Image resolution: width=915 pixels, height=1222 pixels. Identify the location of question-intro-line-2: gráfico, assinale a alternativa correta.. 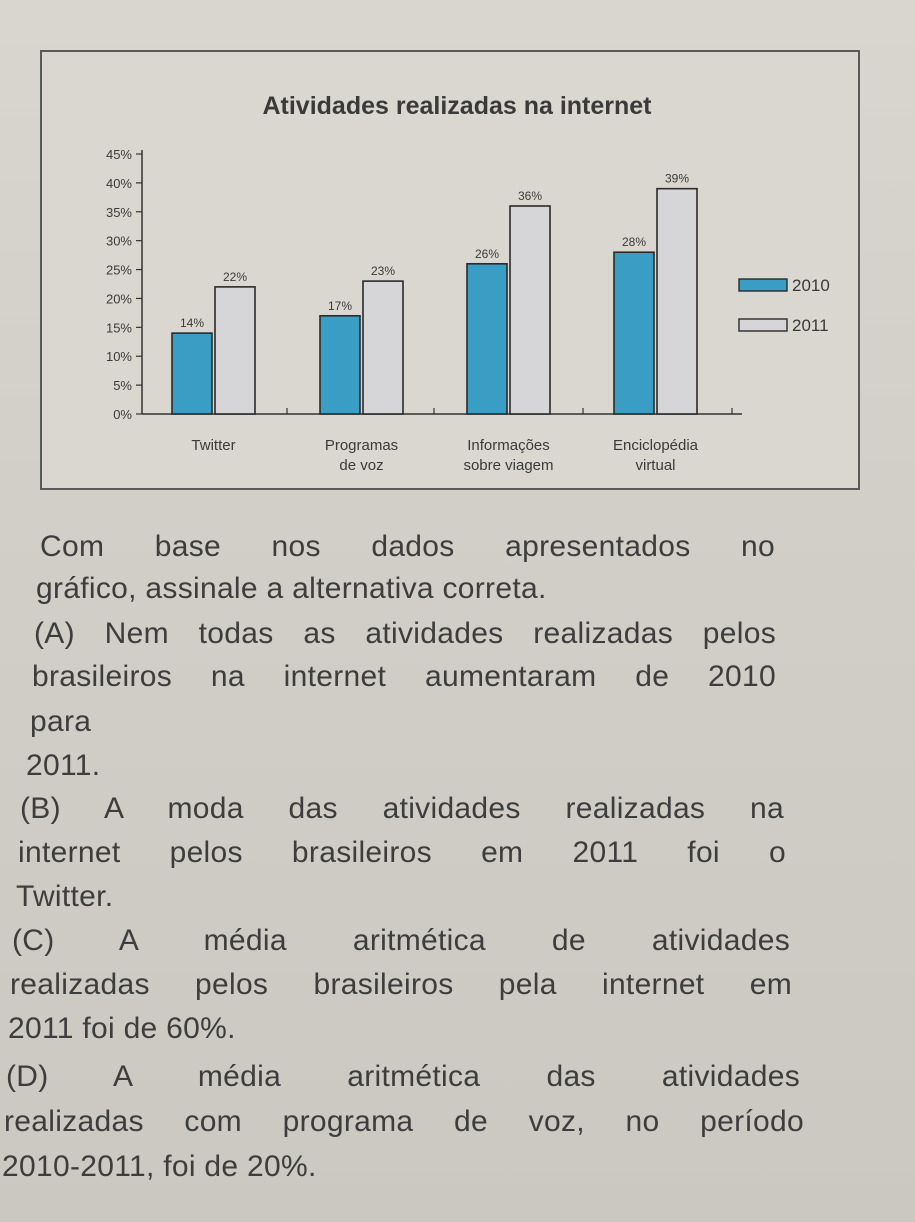
(291, 588).